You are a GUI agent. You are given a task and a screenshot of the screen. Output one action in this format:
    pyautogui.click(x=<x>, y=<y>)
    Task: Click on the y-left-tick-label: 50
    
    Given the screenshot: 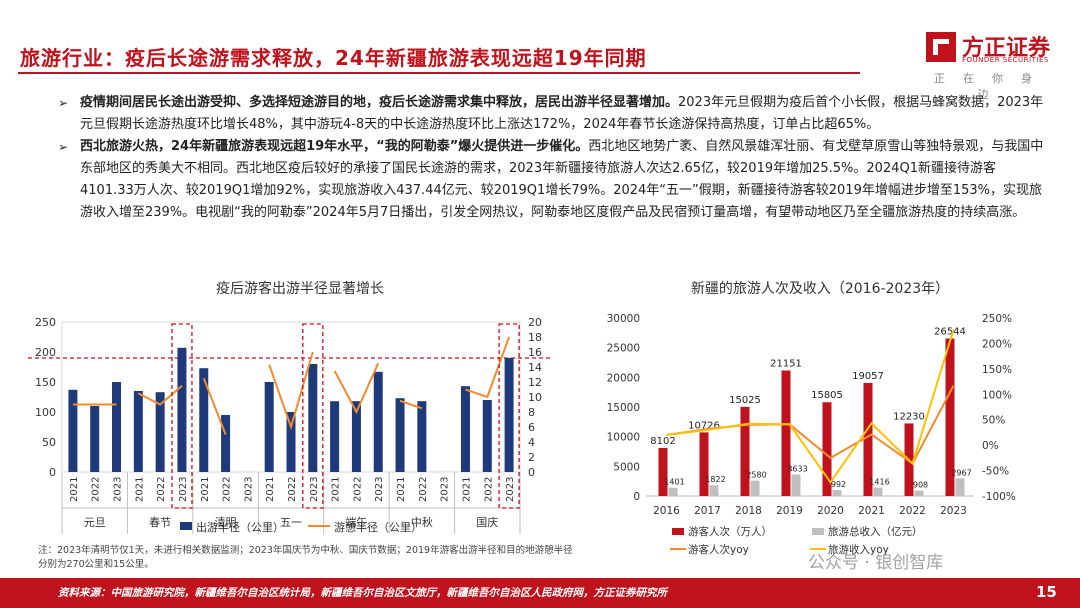 What is the action you would take?
    pyautogui.click(x=49, y=442)
    